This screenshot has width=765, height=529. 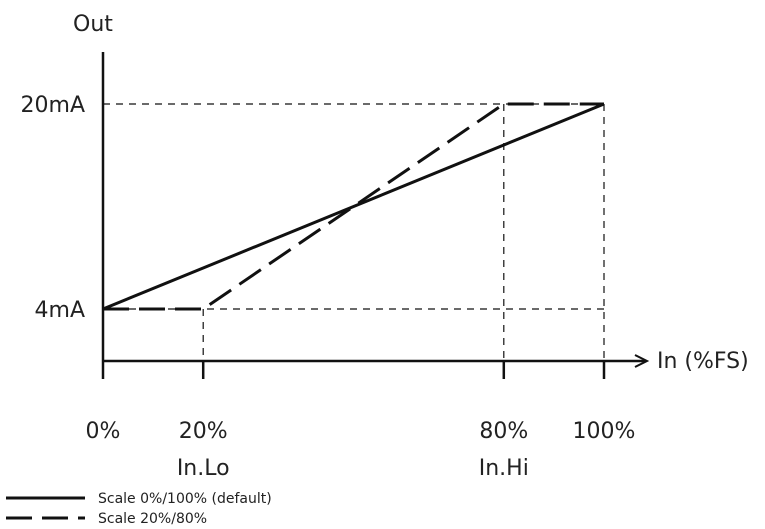 What do you see at coordinates (60, 310) in the screenshot?
I see `y-tick-label-0: 4mA` at bounding box center [60, 310].